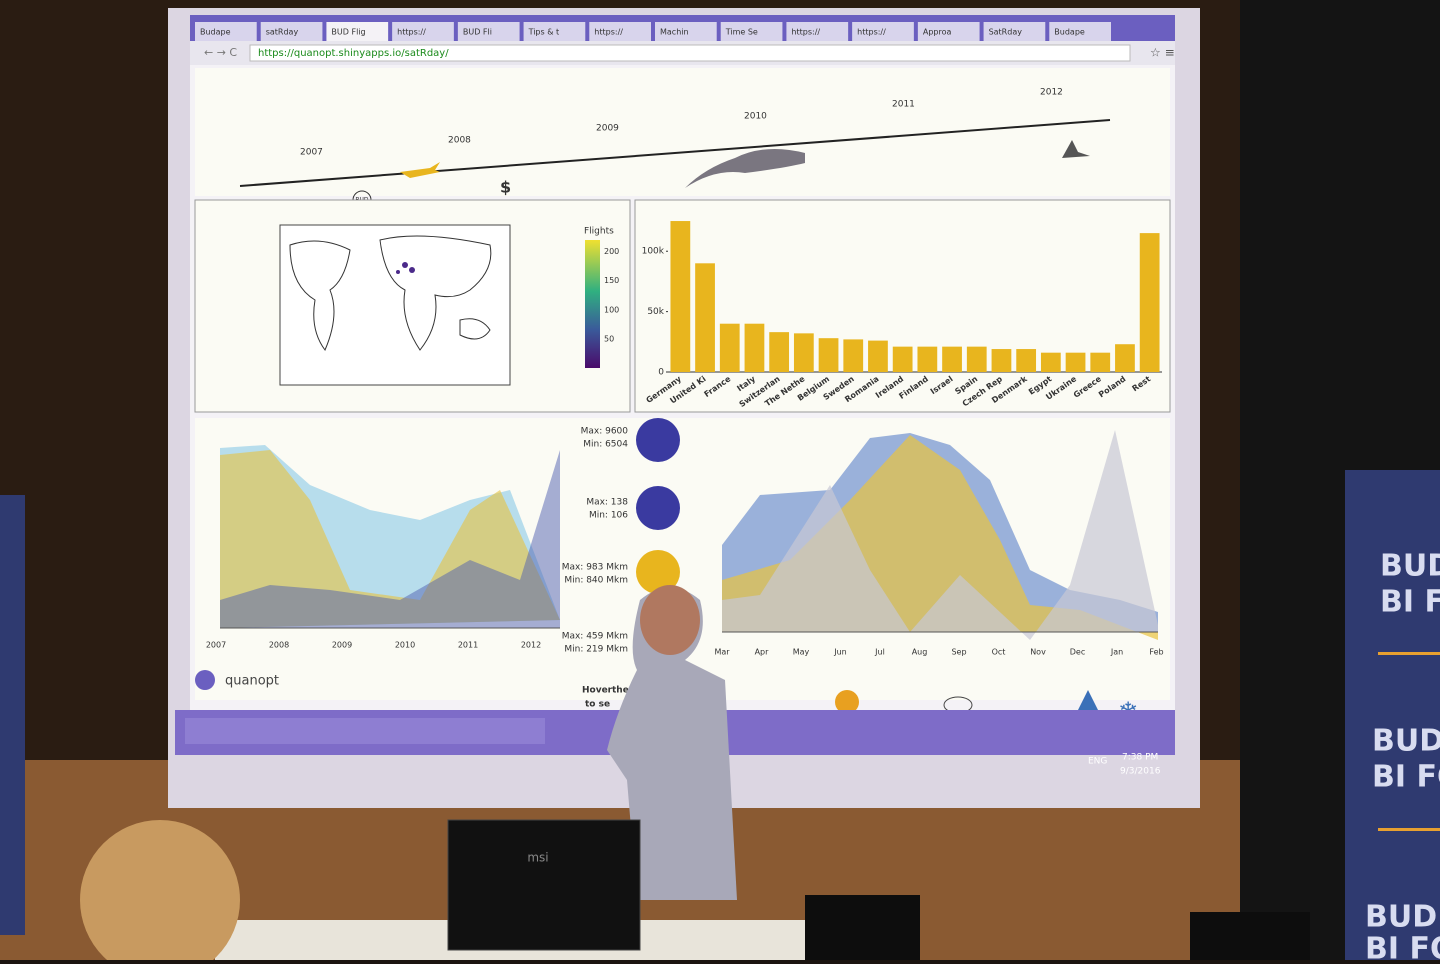 The width and height of the screenshot is (1440, 964). I want to click on right-x-labels: Mar Apr May Jun Jul Aug Sep Oct Nov Dec Jan Feb, so click(938, 652).